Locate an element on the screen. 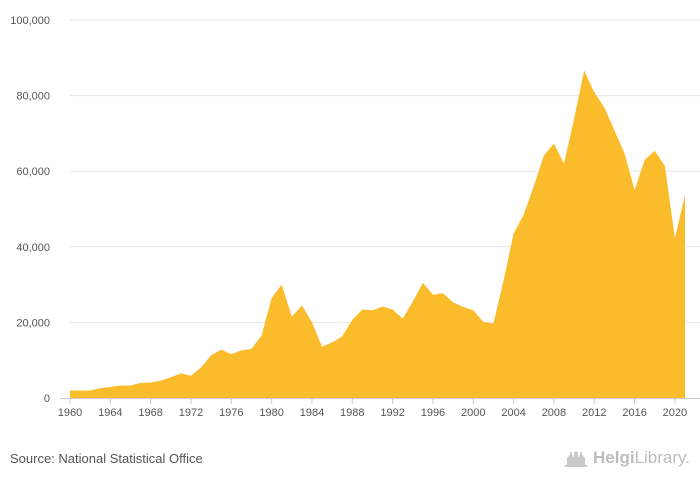  source-text: Source: National Statistical Office is located at coordinates (106, 458).